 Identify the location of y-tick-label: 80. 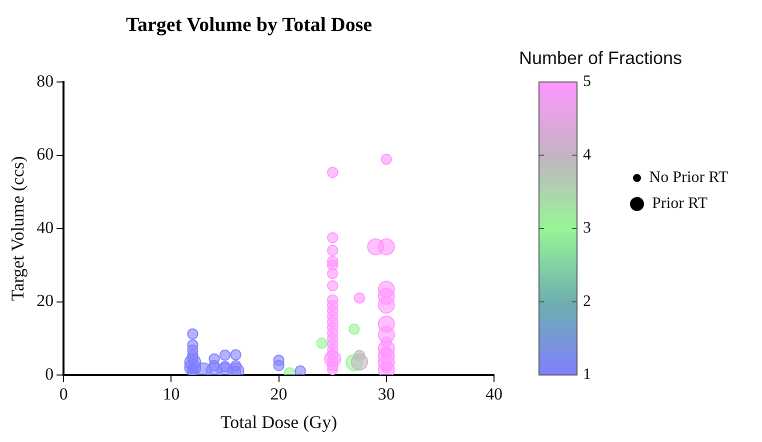
(45, 80).